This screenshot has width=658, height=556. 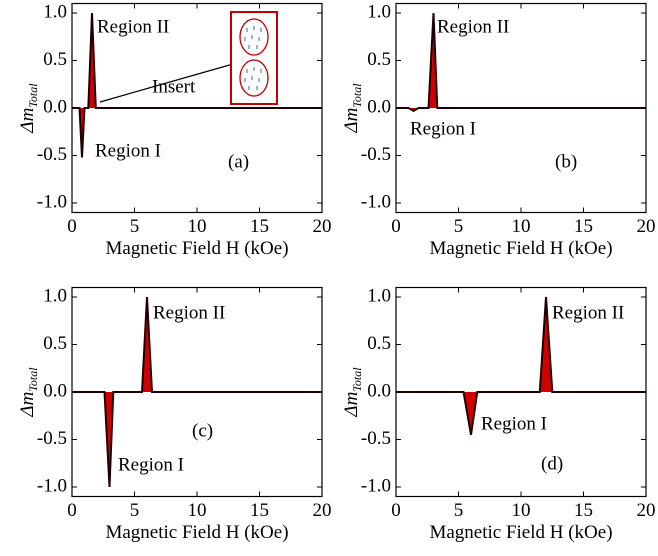 I want to click on annotation: (c), so click(x=202, y=430).